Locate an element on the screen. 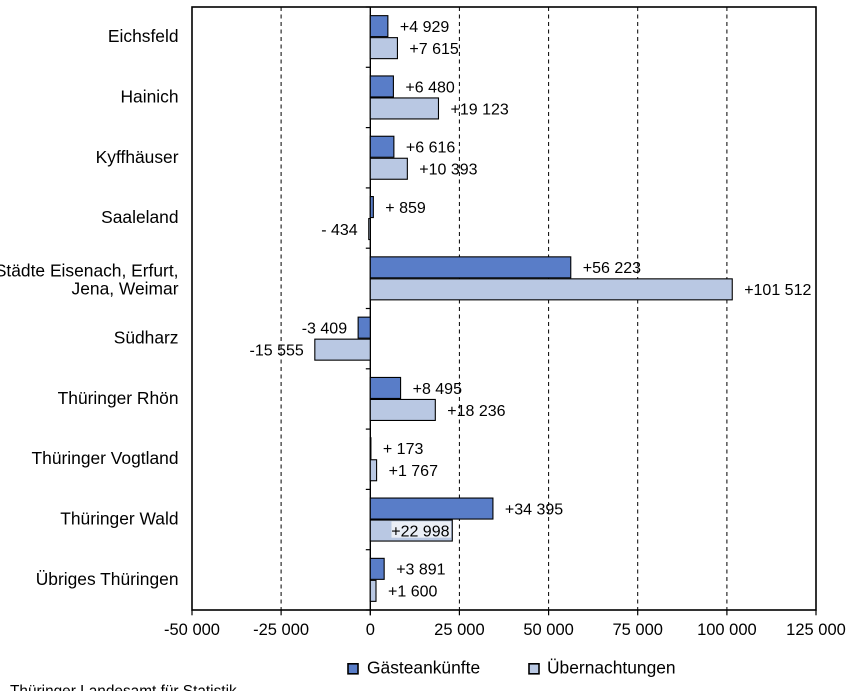  svg-text: + 859 is located at coordinates (405, 208).